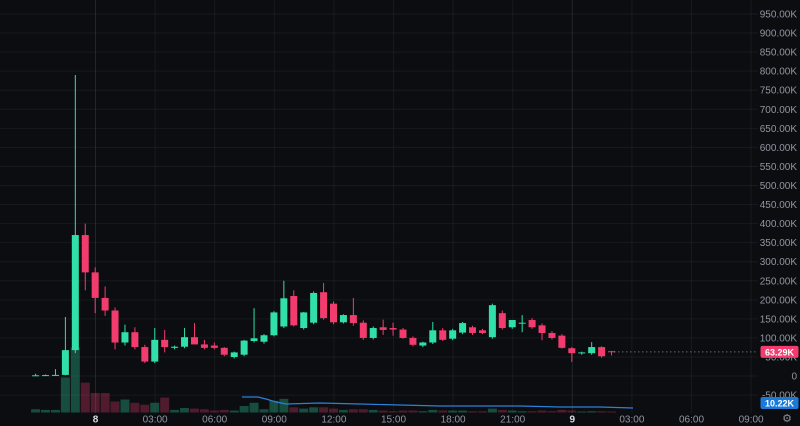 The image size is (800, 426). What do you see at coordinates (779, 34) in the screenshot?
I see `price-tick-label: 900.00K` at bounding box center [779, 34].